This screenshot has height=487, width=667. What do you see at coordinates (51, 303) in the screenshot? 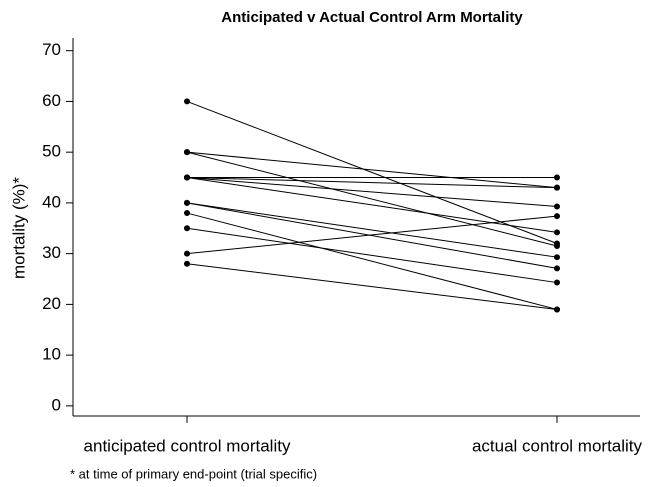
I see `y-tick-label: 20` at bounding box center [51, 303].